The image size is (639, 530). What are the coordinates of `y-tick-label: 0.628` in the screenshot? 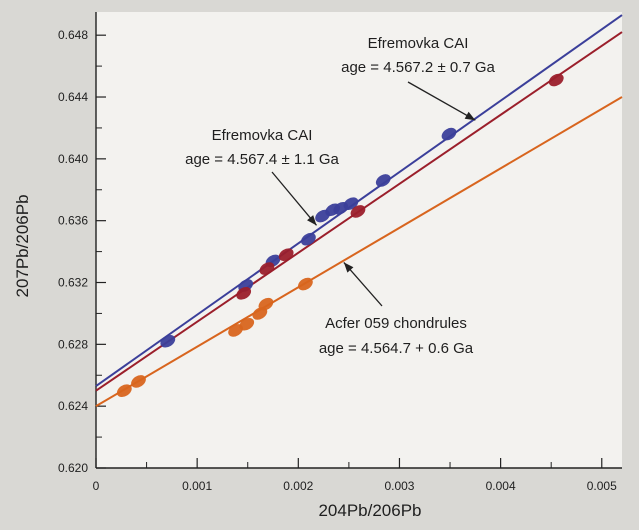 It's located at (73, 344).